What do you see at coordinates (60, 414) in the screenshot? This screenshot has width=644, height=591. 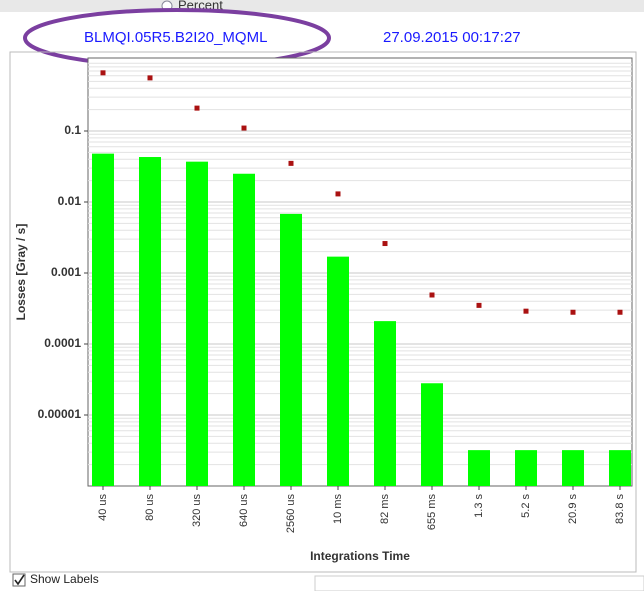 I see `y-tick-label: 0.00001` at bounding box center [60, 414].